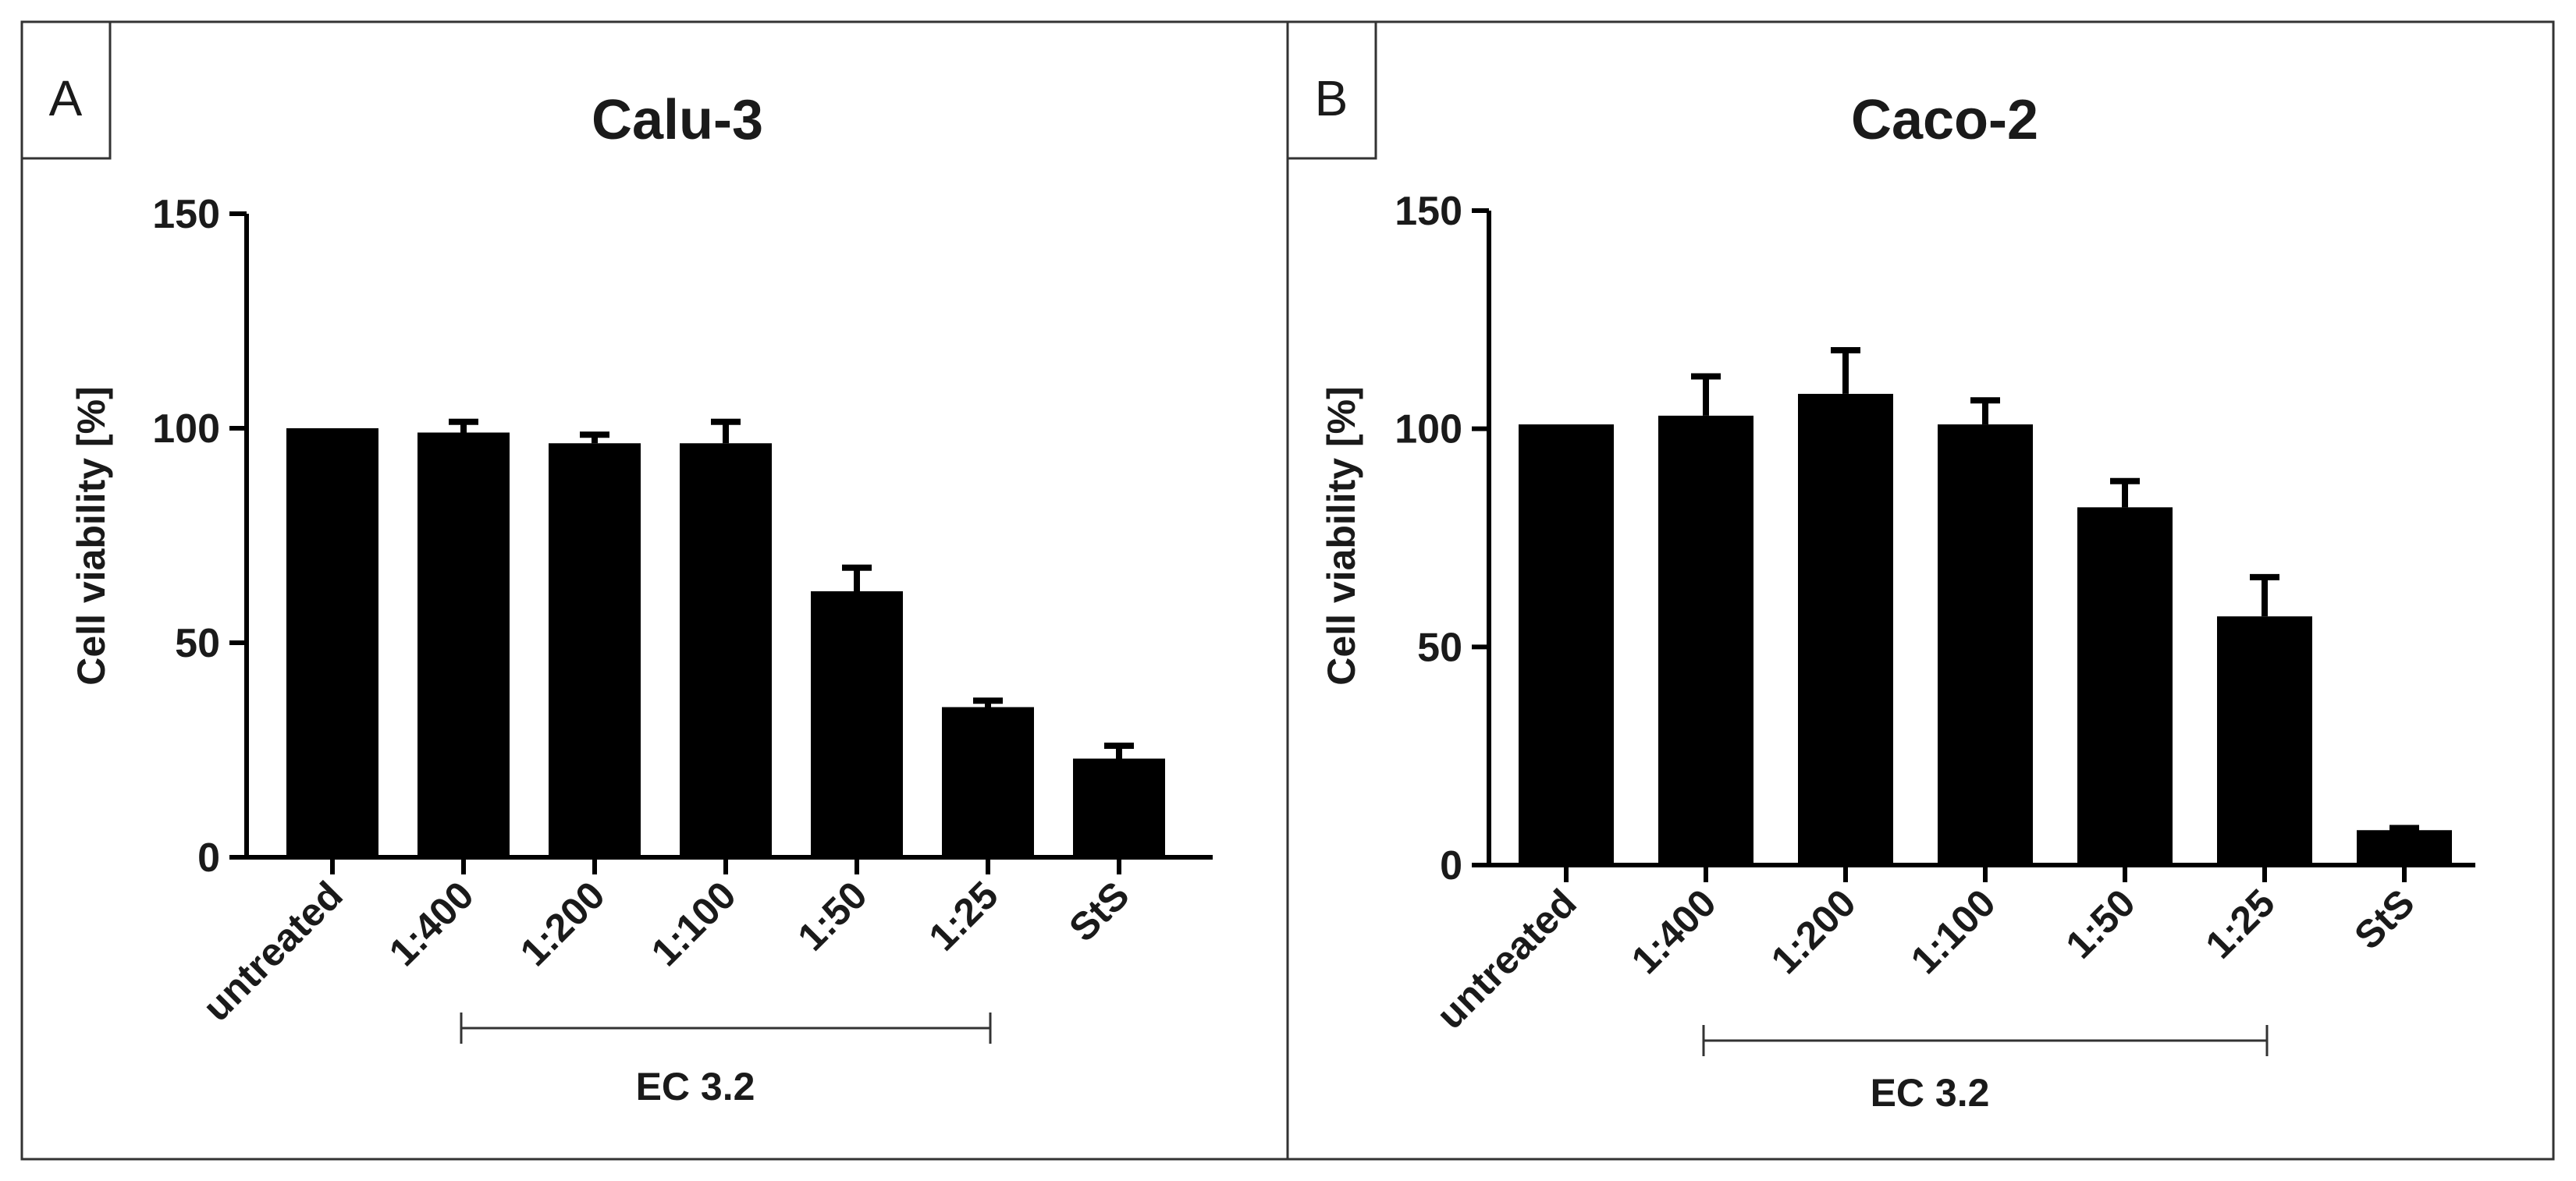 This screenshot has width=2576, height=1181. Describe the element at coordinates (832, 916) in the screenshot. I see `chart-a-category-label-4: 1:50` at that location.